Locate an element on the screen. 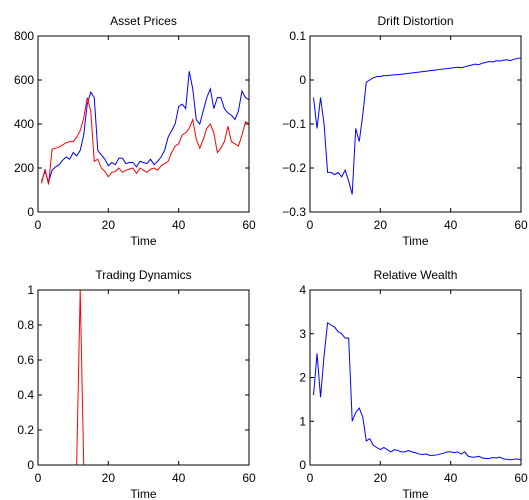 The height and width of the screenshot is (500, 529). chart-title: Trading Dynamics is located at coordinates (143, 275).